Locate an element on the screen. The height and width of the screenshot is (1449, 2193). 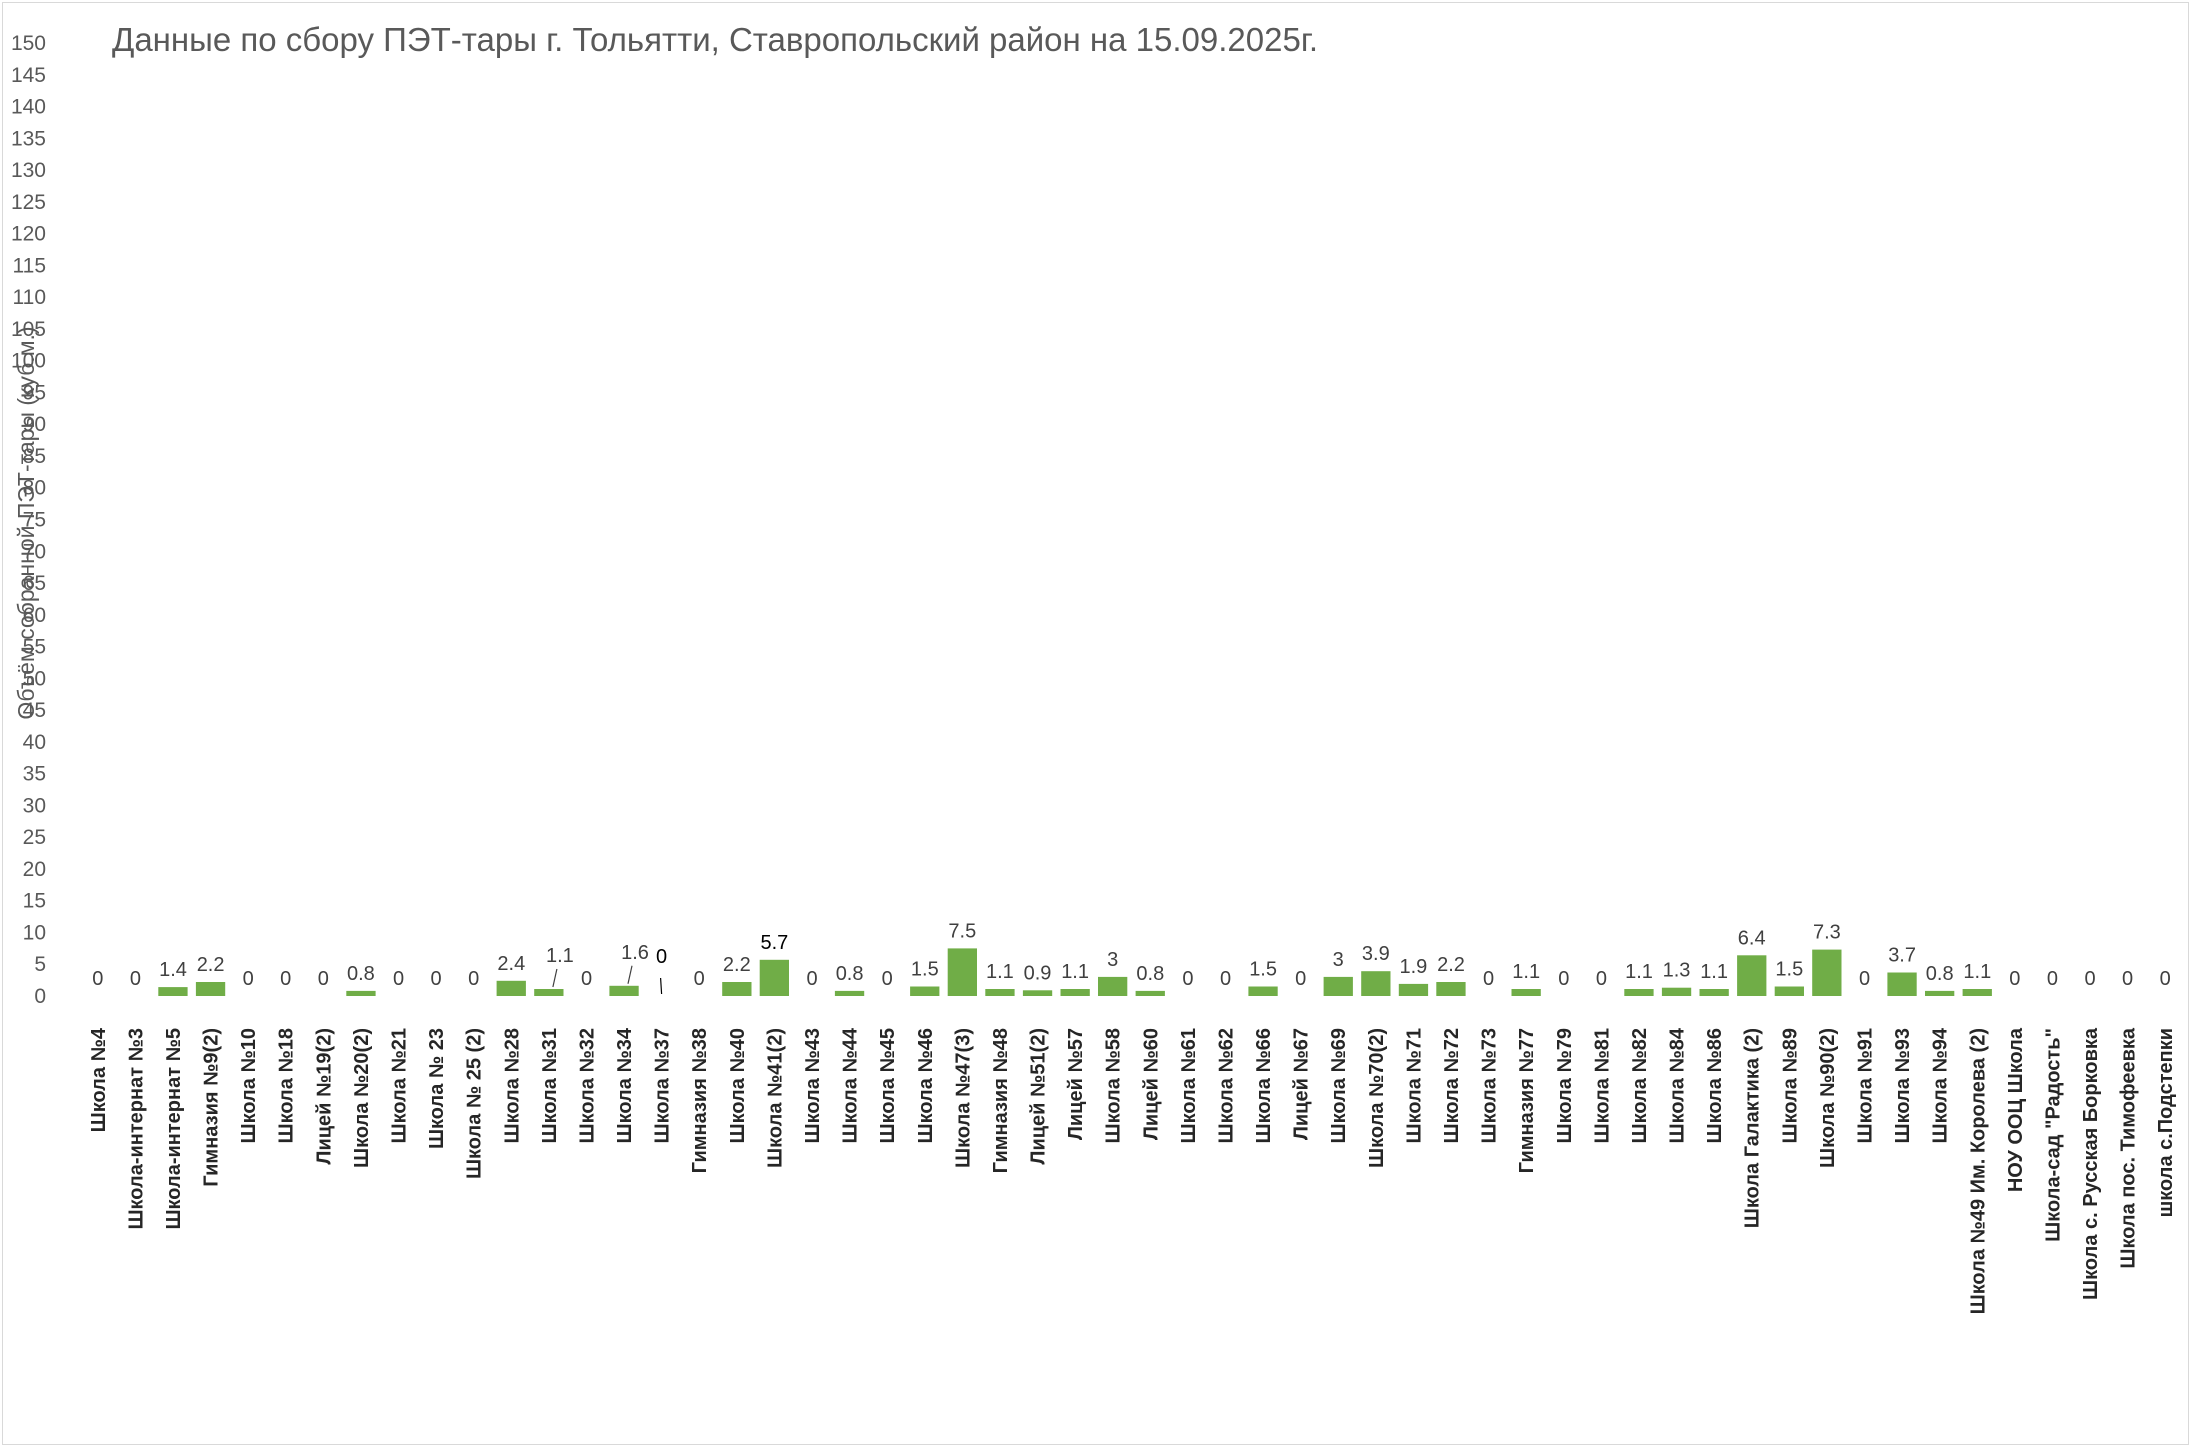
bars-group is located at coordinates (1075, 972).